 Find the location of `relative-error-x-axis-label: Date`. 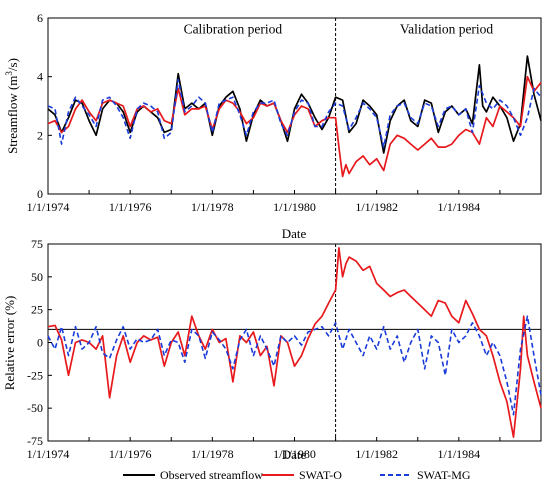

relative-error-x-axis-label: Date is located at coordinates (294, 454).